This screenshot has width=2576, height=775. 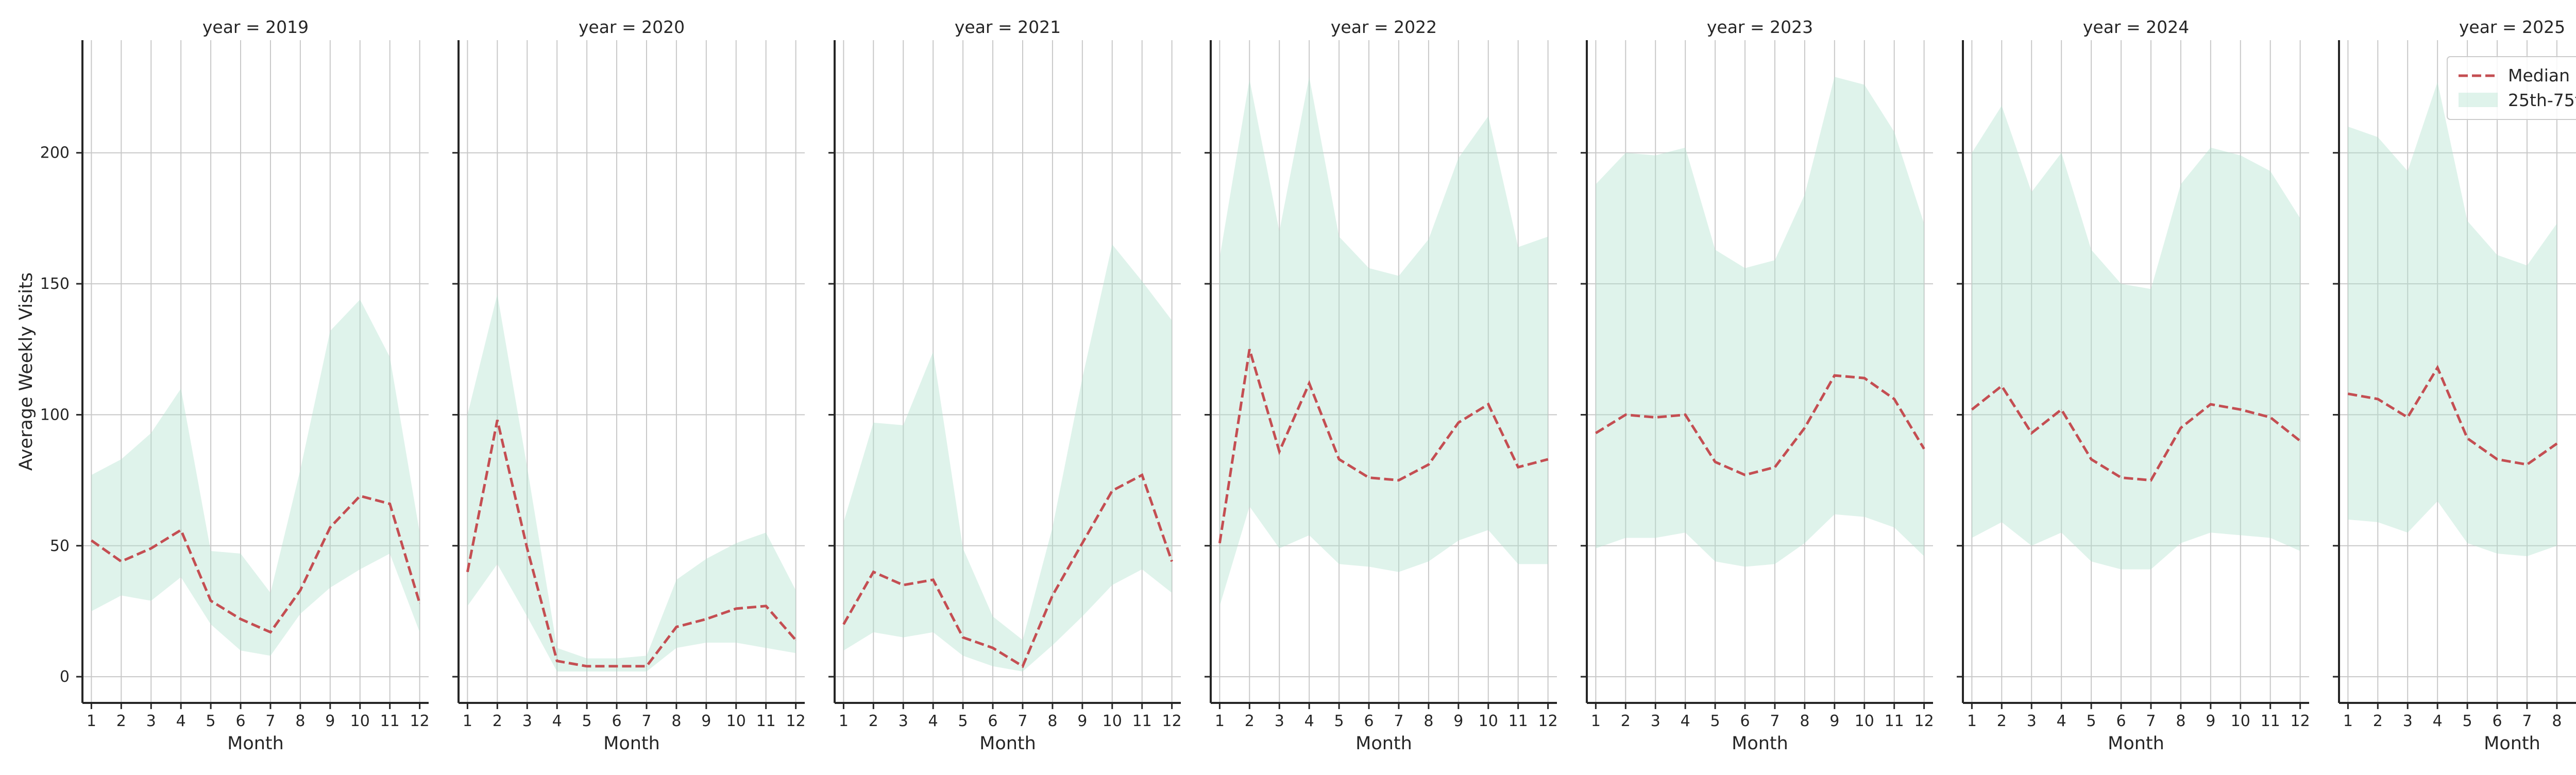 I want to click on panel-title: year = 2025, so click(x=2512, y=27).